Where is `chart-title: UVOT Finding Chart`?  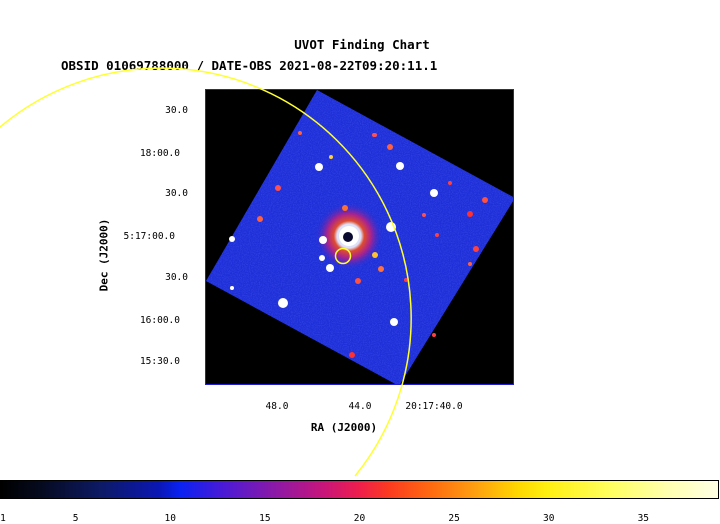 chart-title: UVOT Finding Chart is located at coordinates (362, 44).